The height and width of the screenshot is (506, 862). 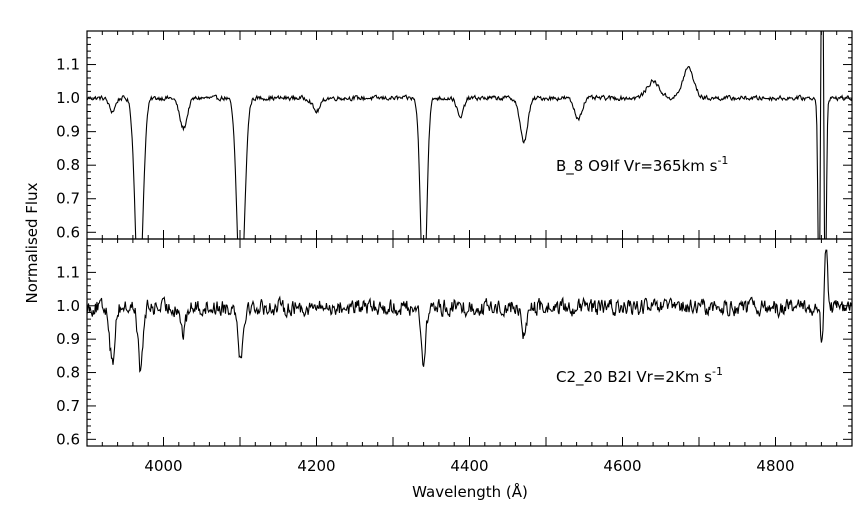 What do you see at coordinates (642, 165) in the screenshot?
I see `panel-label: B_8 O9If Vr=365km s-1` at bounding box center [642, 165].